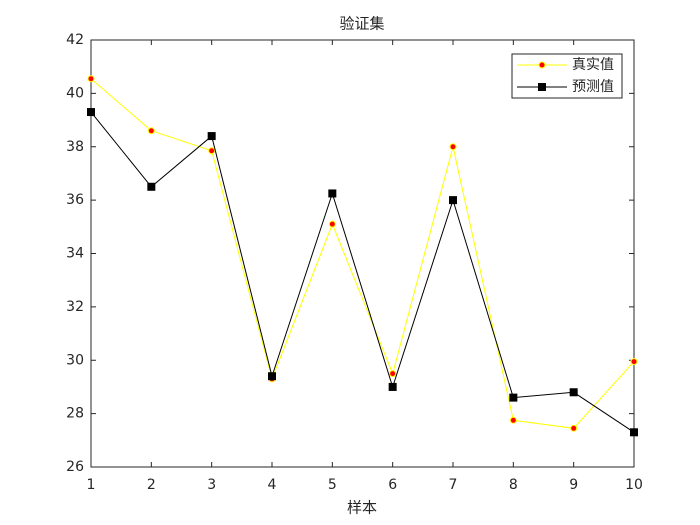 Image resolution: width=700 pixels, height=525 pixels. I want to click on legend-box, so click(567, 76).